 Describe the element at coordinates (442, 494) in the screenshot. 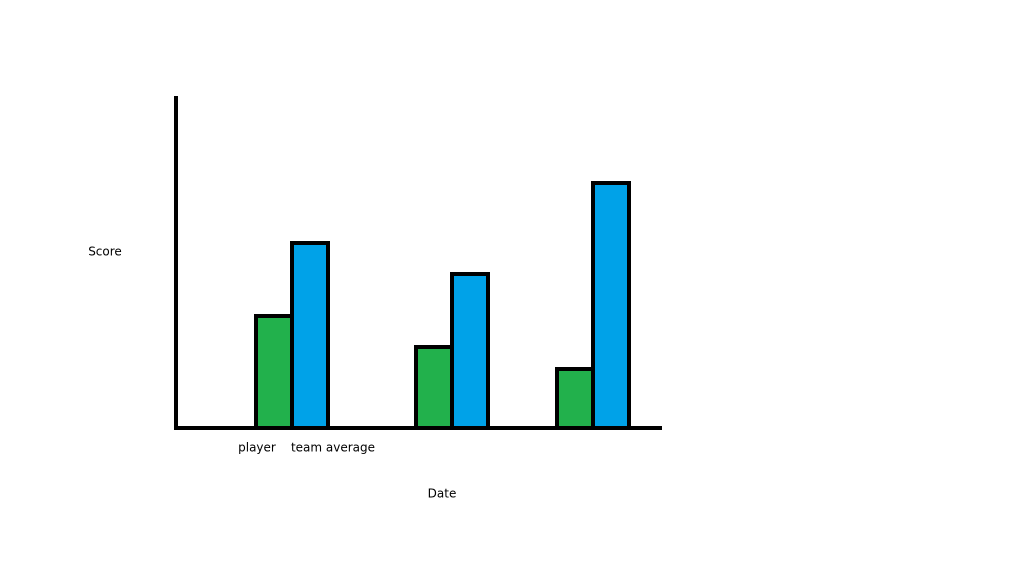

I see `x-axis-label: Date` at that location.